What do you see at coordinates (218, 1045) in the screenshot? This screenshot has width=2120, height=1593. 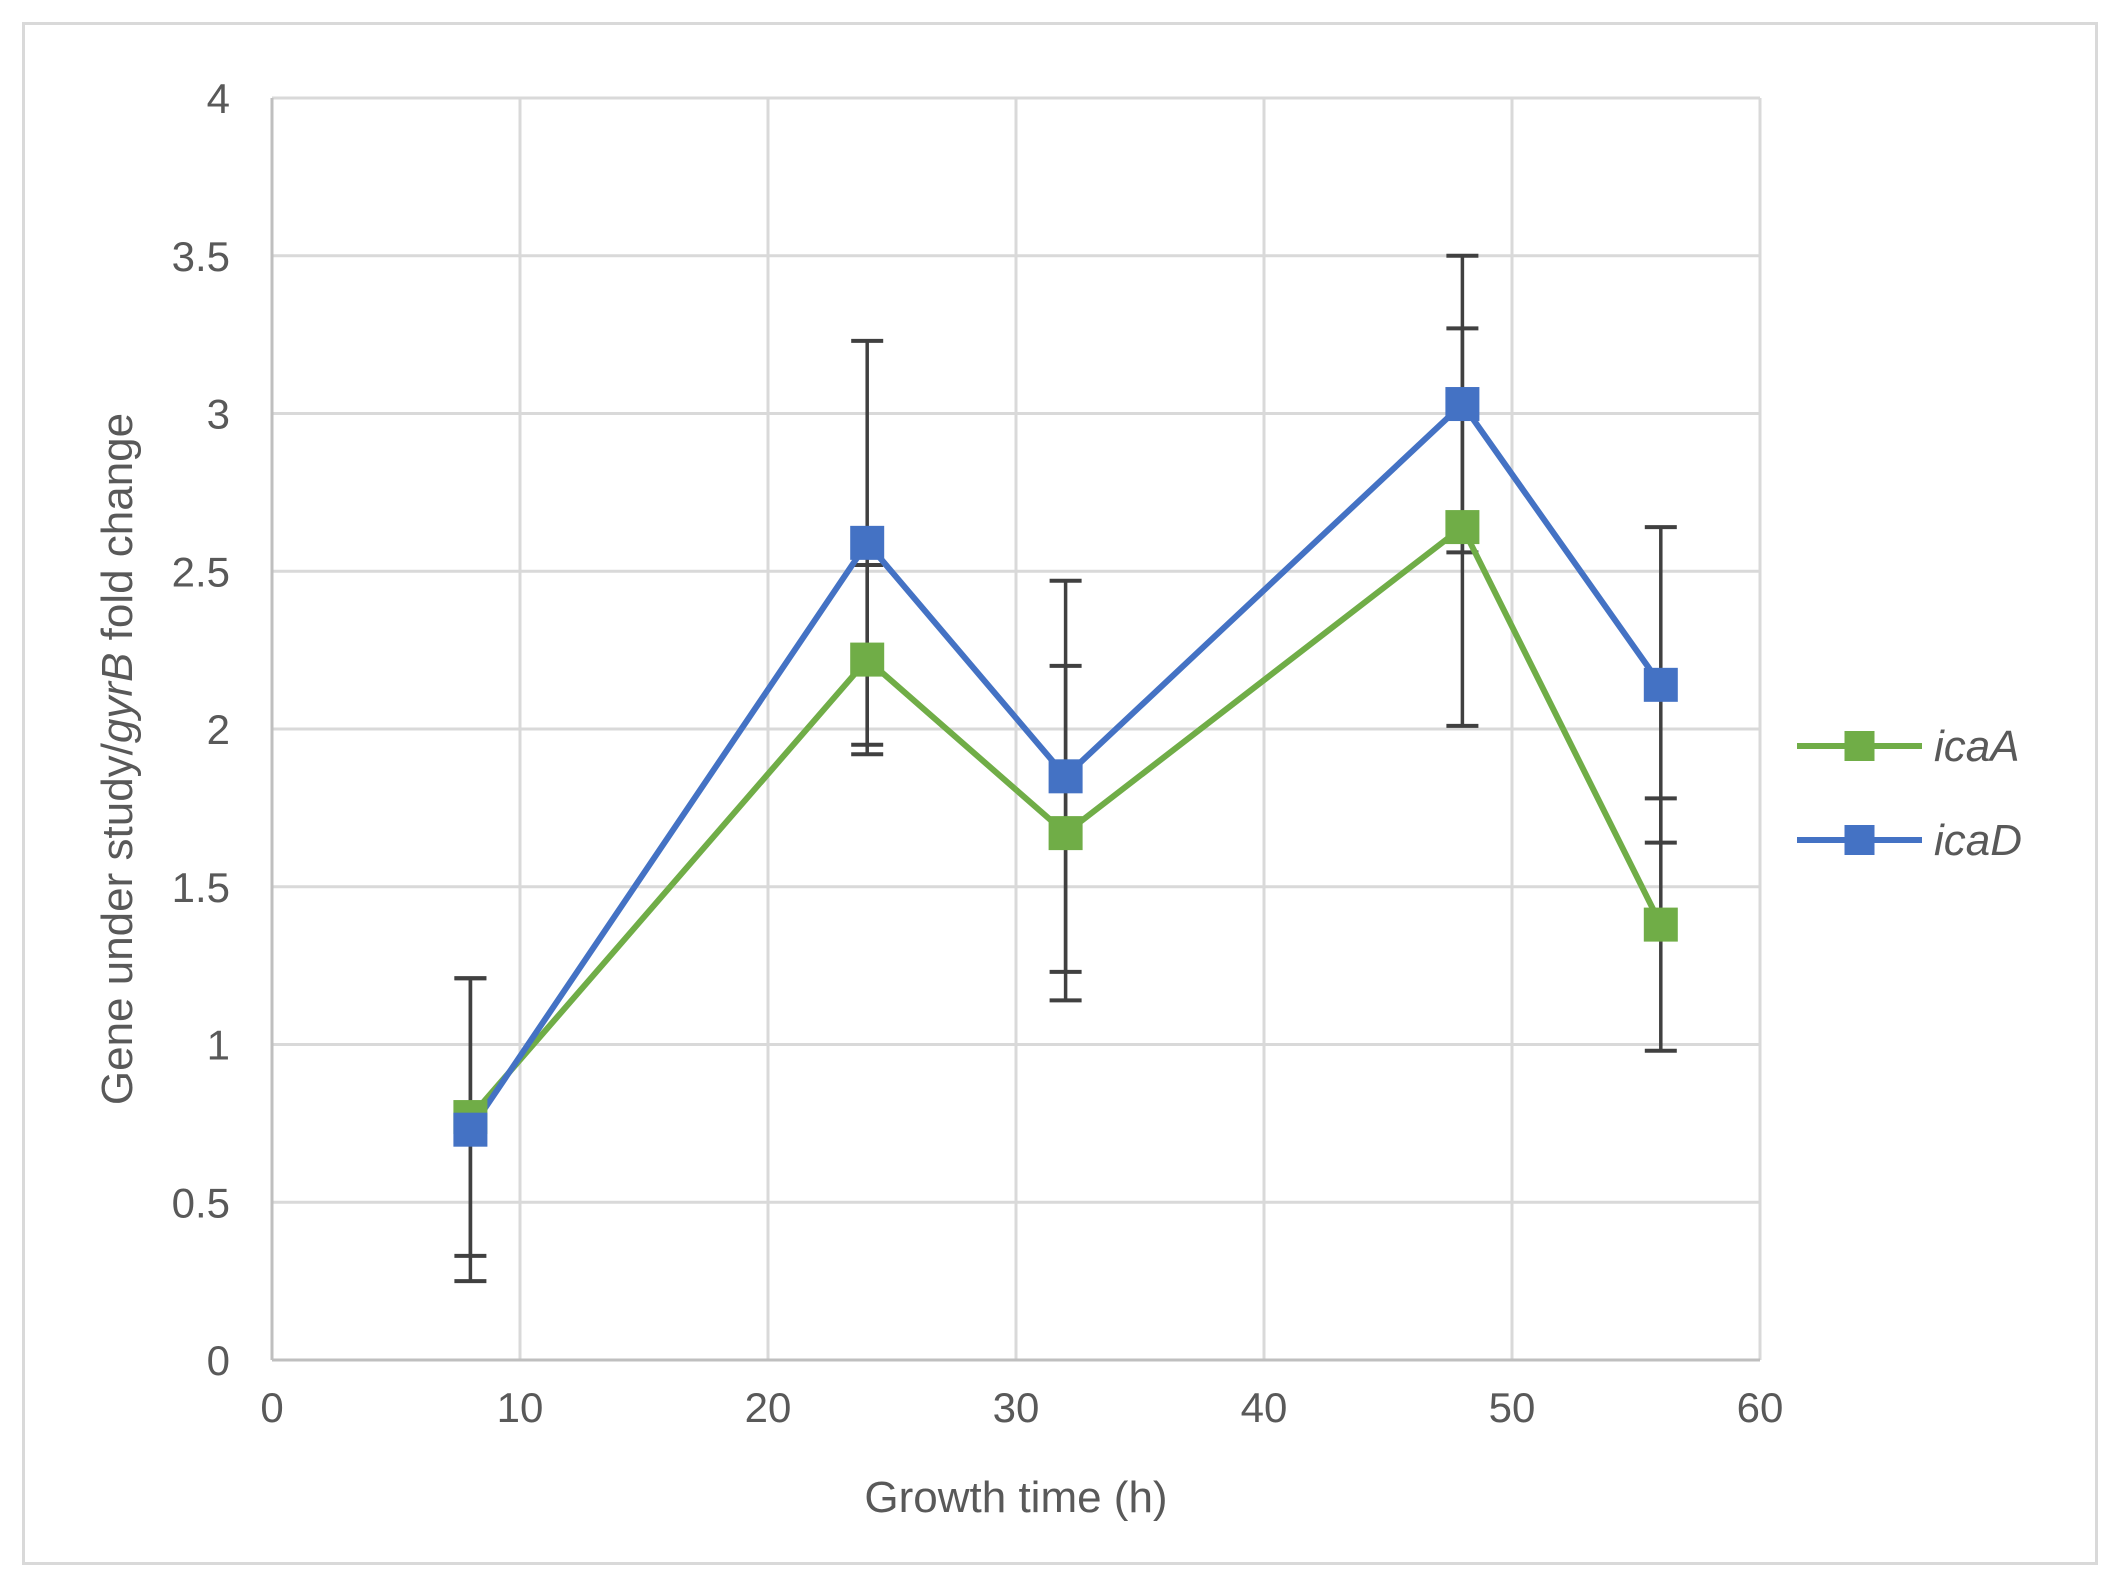 I see `y-tick-label: 1` at bounding box center [218, 1045].